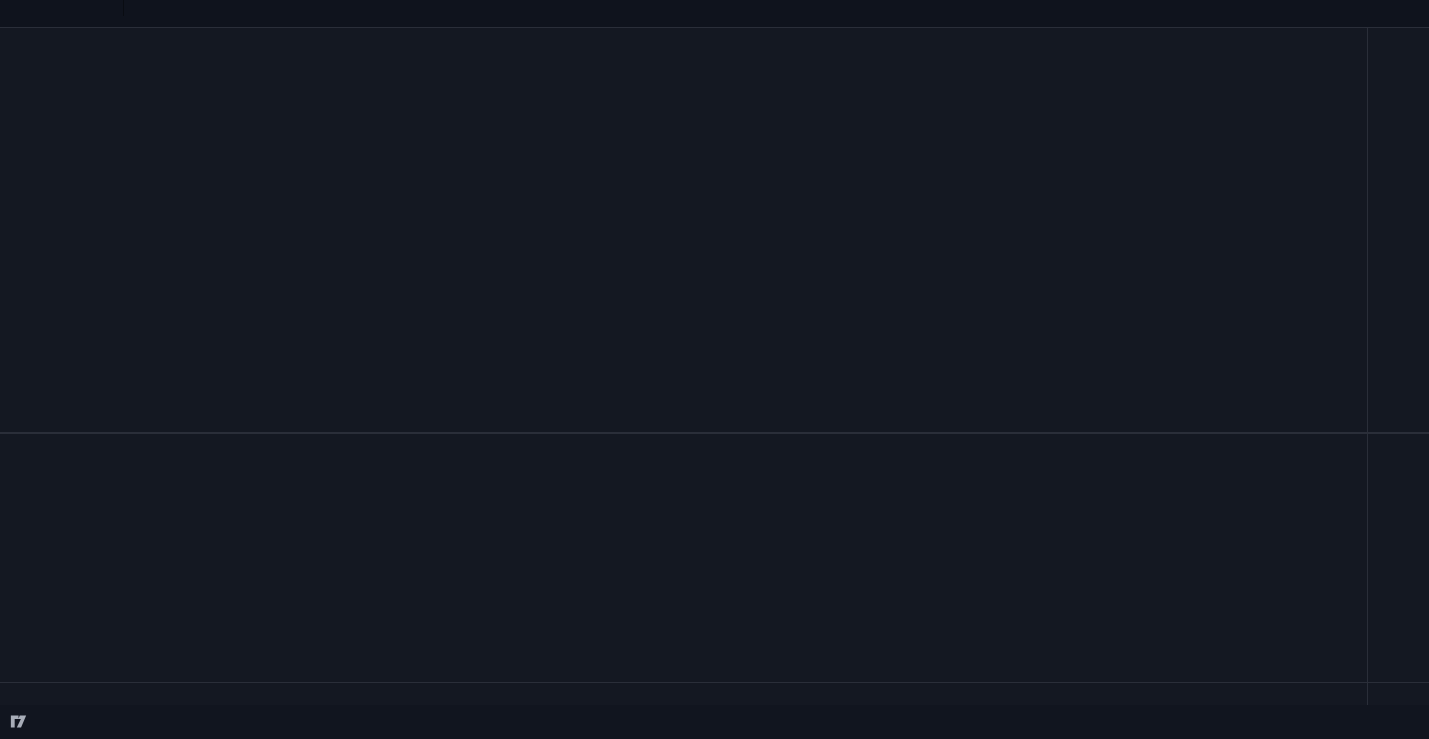 The image size is (1429, 739). I want to click on attribution-bar, so click(714, 13).